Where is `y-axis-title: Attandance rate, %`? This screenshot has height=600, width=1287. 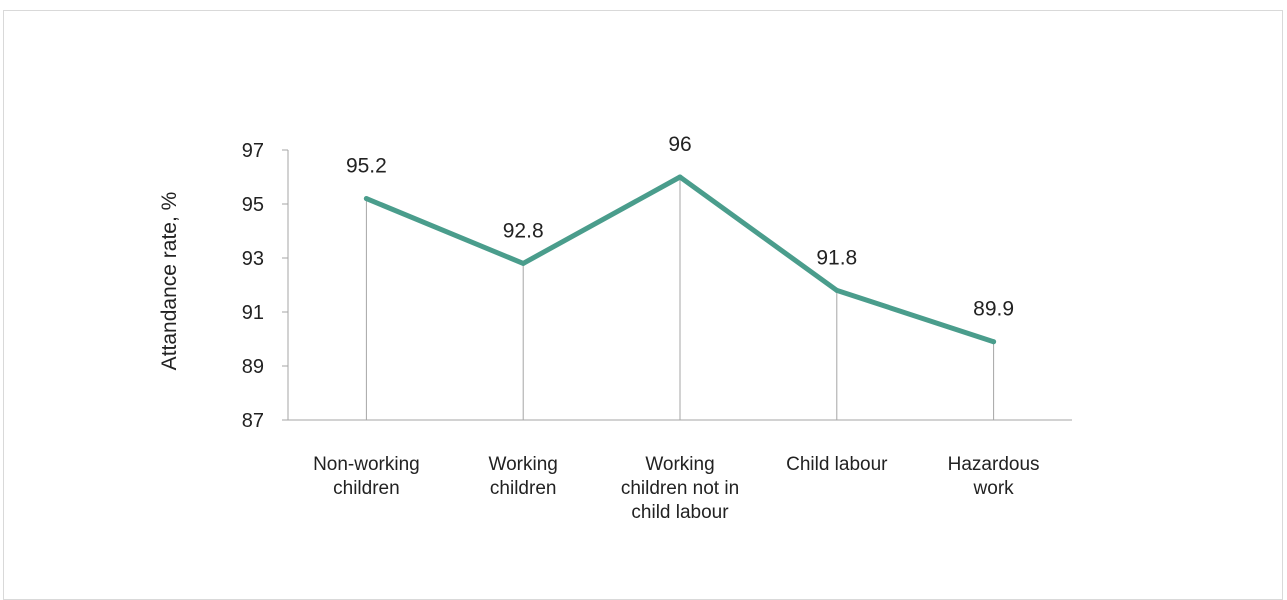
y-axis-title: Attandance rate, % is located at coordinates (169, 281).